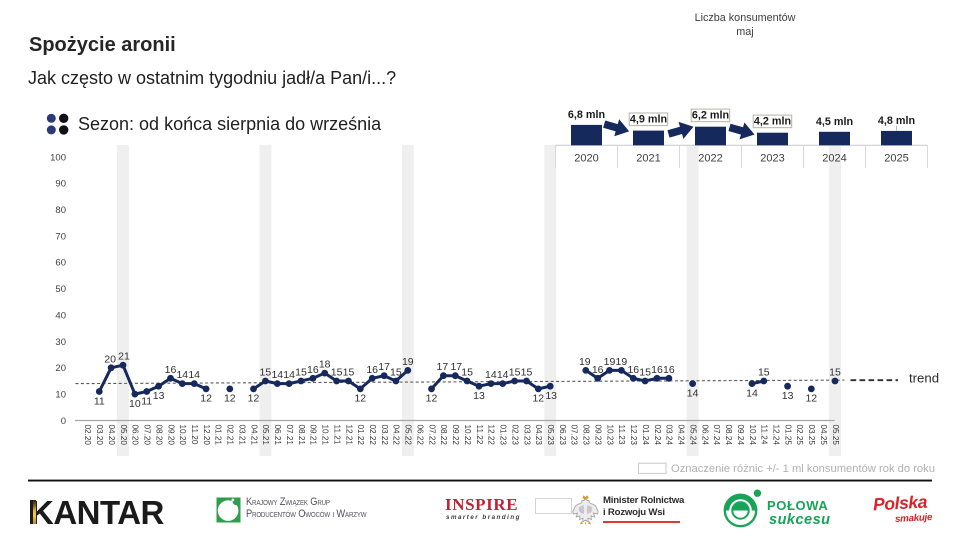 Image resolution: width=960 pixels, height=540 pixels. Describe the element at coordinates (776, 435) in the screenshot. I see `svg-text: 12.24` at that location.